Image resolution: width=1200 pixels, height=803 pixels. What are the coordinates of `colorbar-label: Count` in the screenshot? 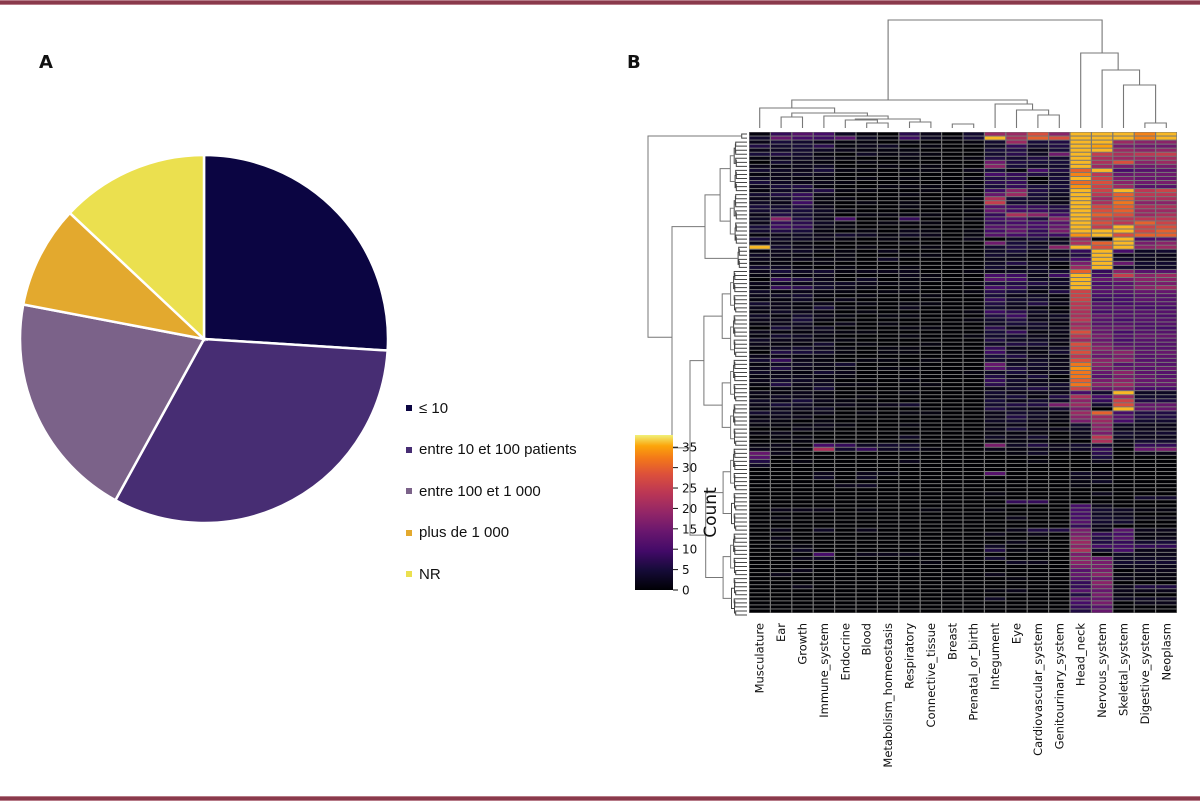 It's located at (711, 512).